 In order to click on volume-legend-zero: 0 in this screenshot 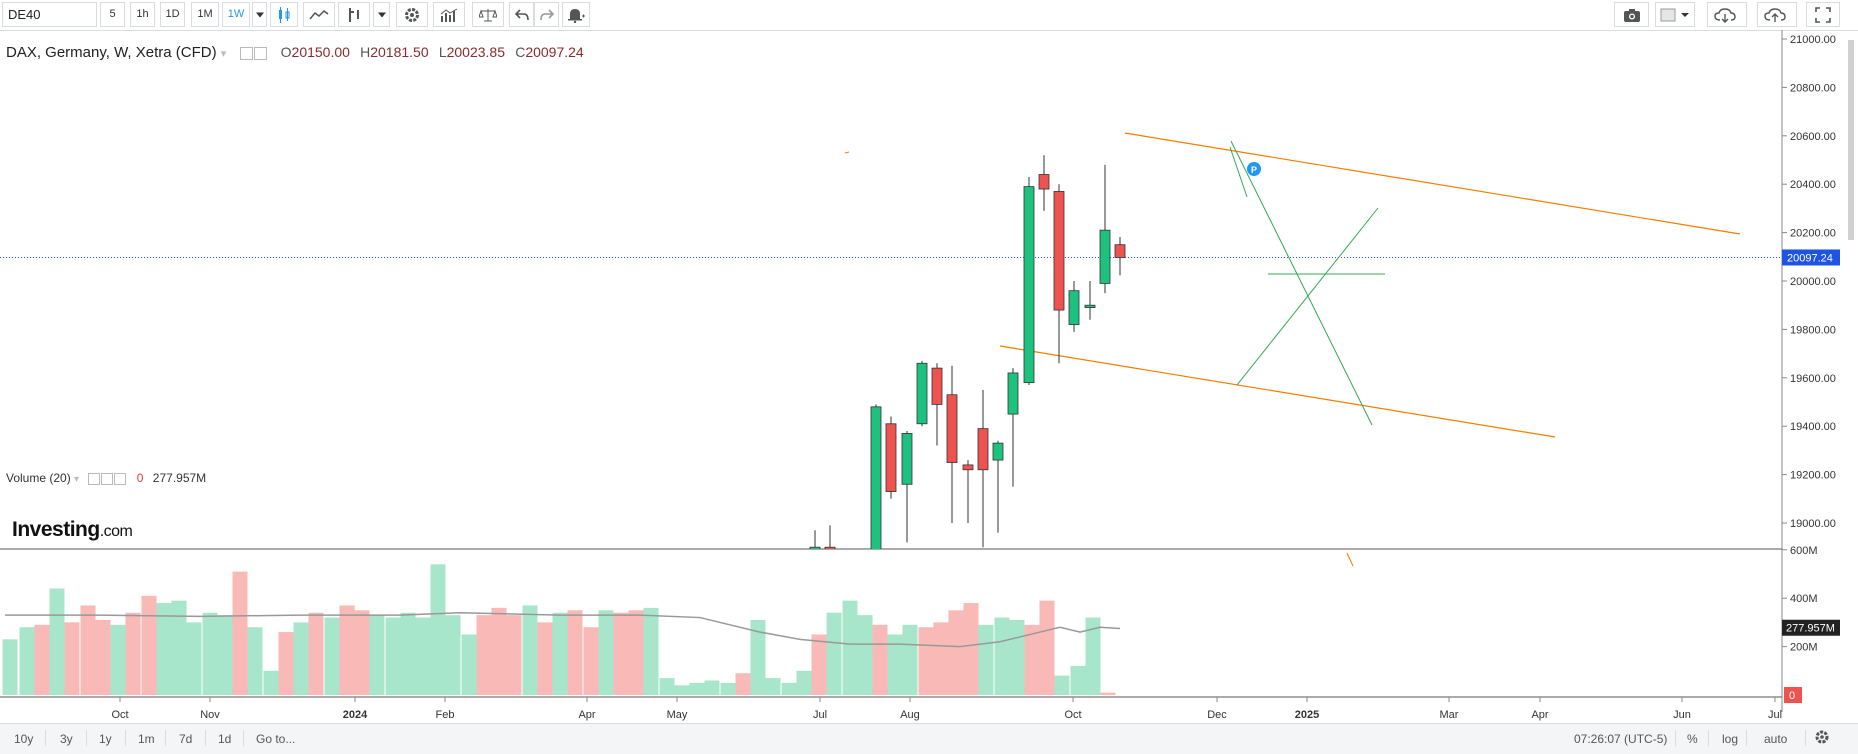, I will do `click(140, 478)`.